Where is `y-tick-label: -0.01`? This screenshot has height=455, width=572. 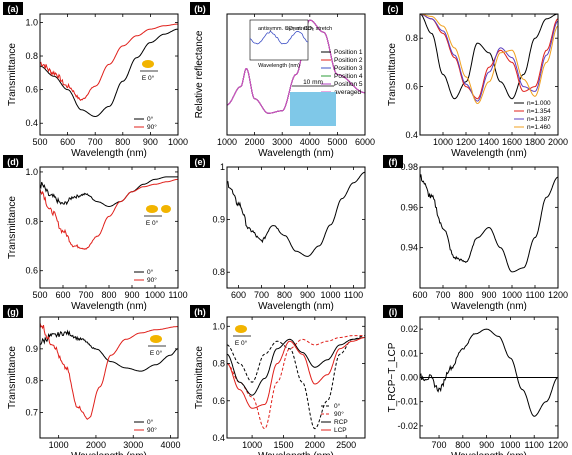 y-tick-label: -0.01 is located at coordinates (407, 402).